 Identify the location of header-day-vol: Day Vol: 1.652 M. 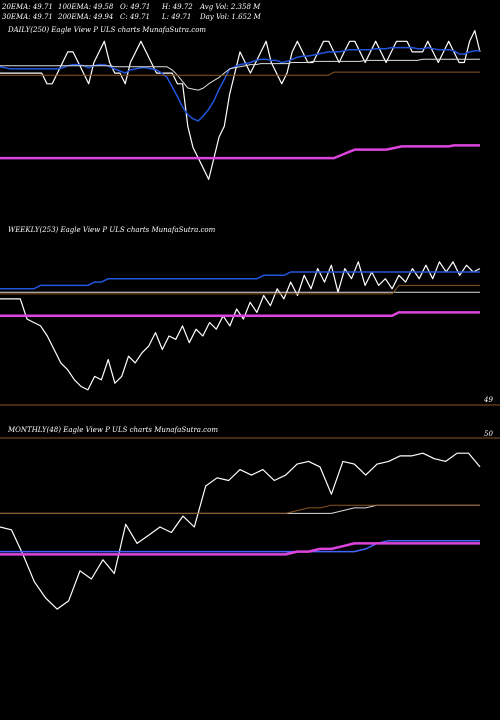
(230, 17).